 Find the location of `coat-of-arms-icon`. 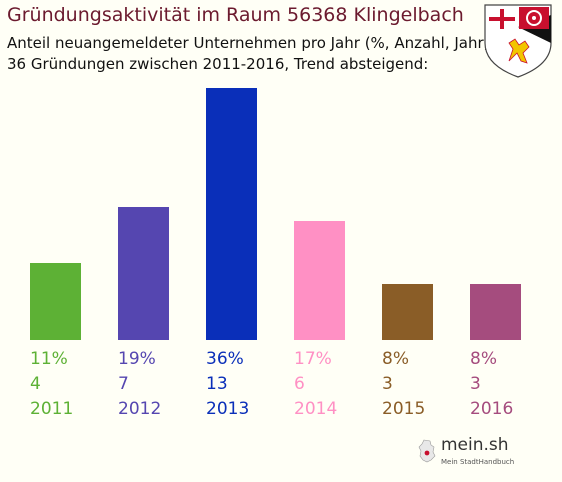

coat-of-arms-icon is located at coordinates (518, 41).